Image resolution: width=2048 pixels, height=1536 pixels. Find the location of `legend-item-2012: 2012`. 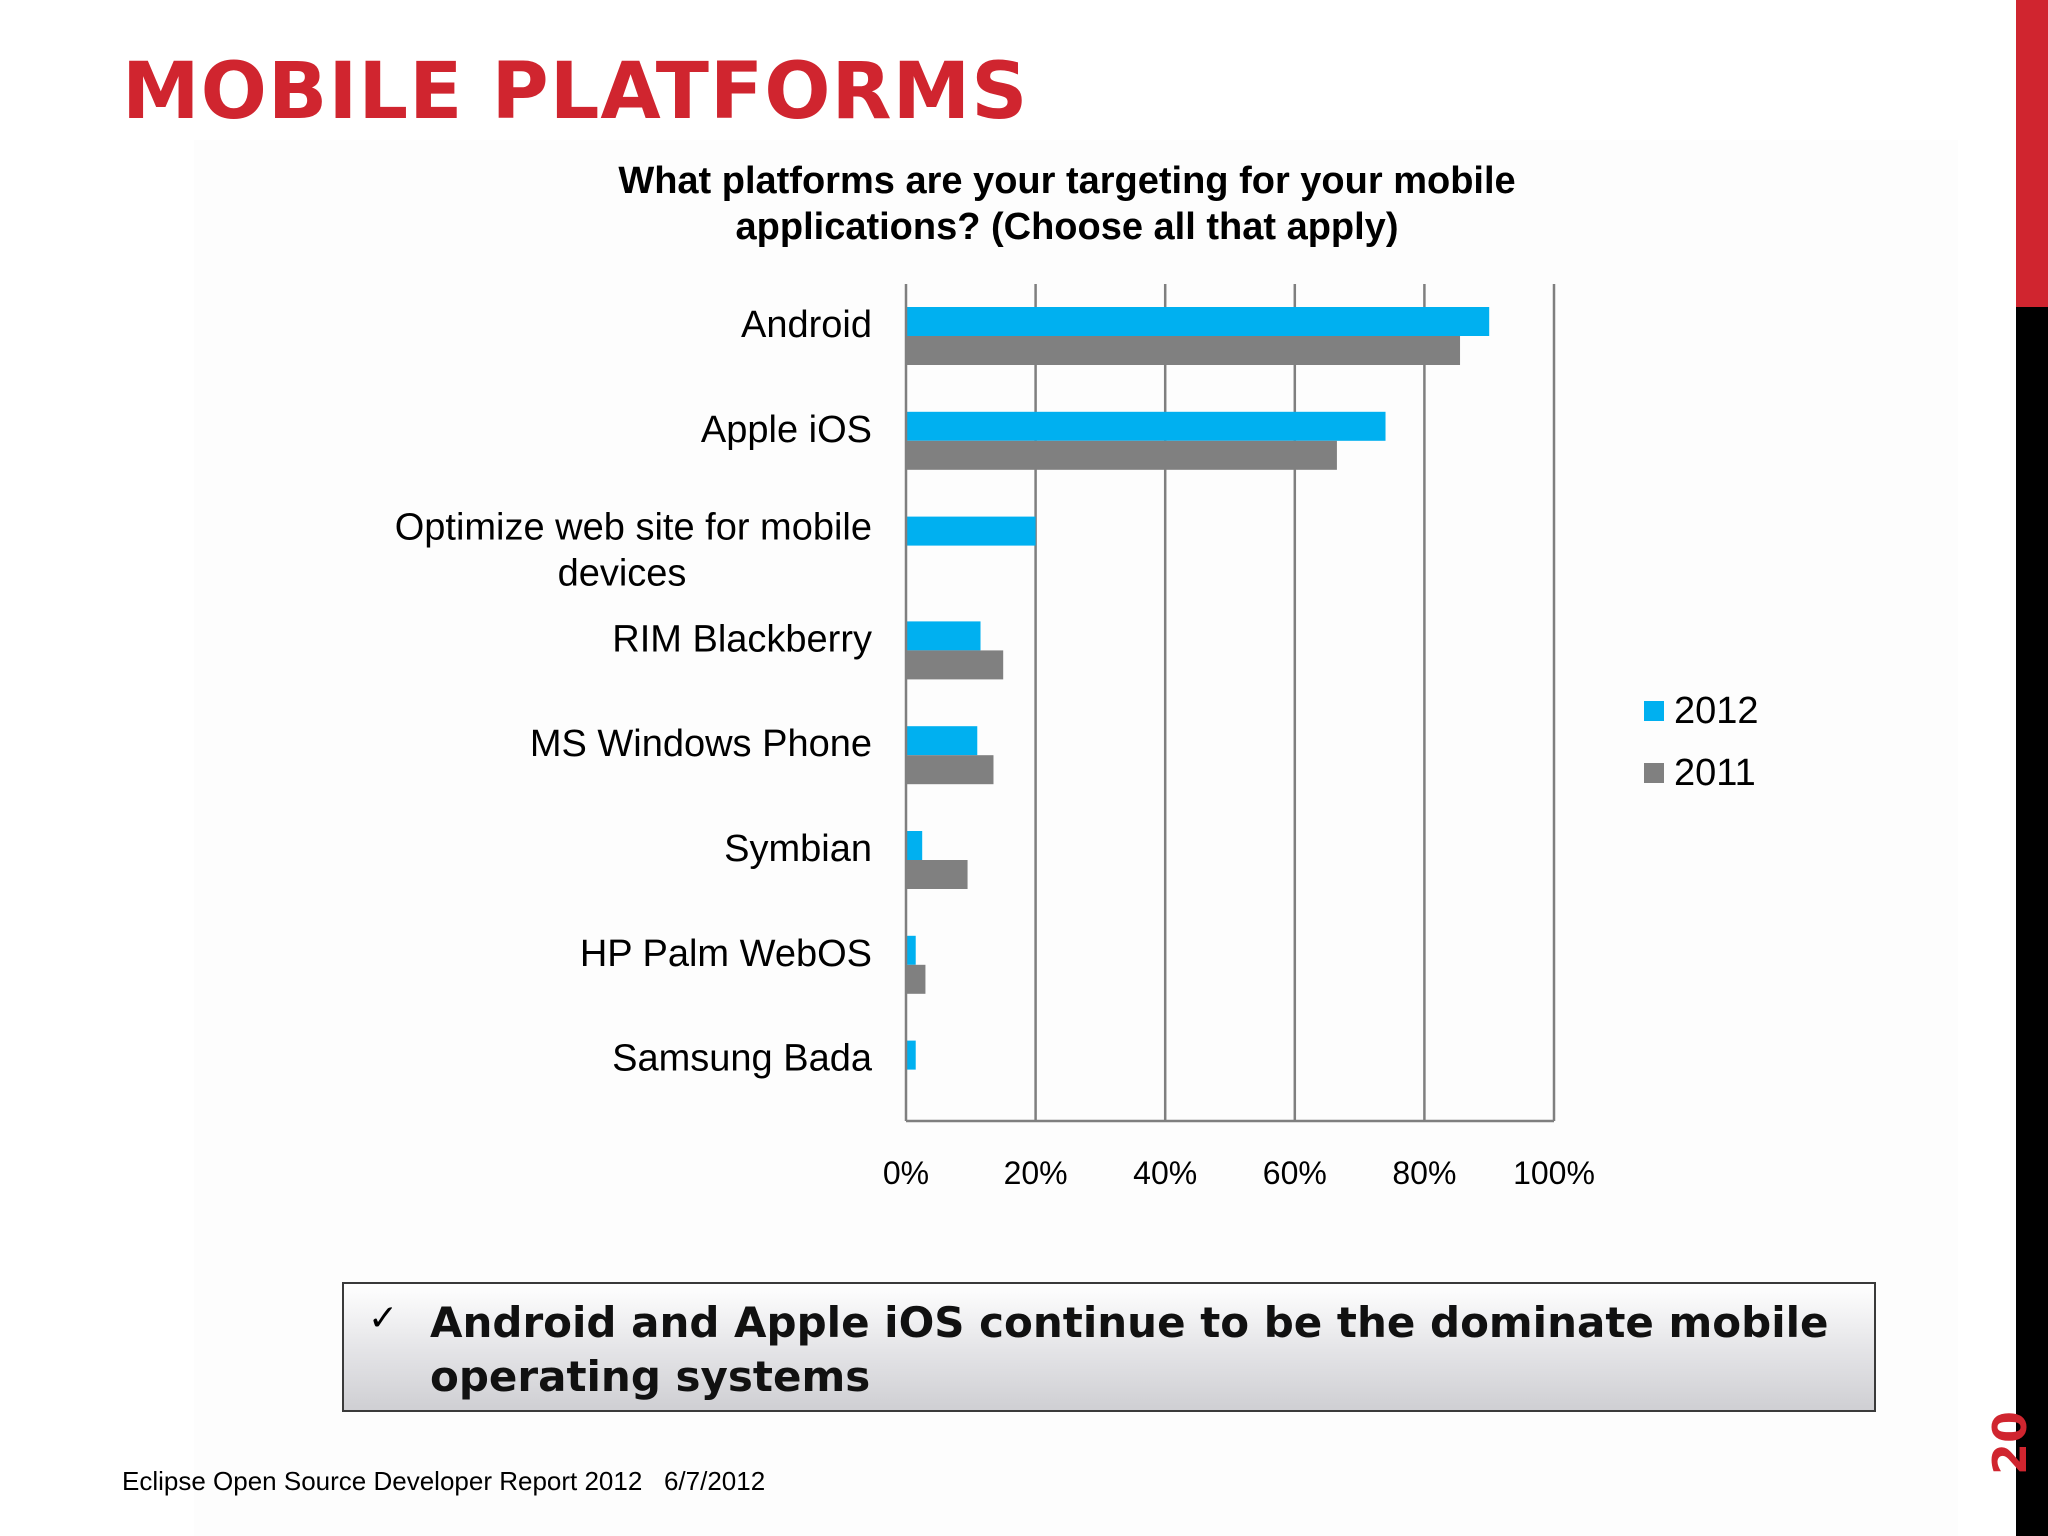

legend-item-2012: 2012 is located at coordinates (1701, 711).